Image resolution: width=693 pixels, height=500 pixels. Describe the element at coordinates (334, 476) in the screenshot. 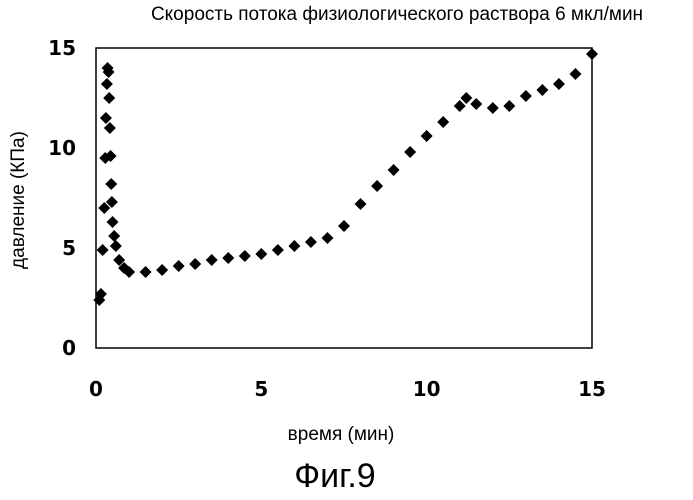

I see `figure-caption: Фиг.9` at that location.